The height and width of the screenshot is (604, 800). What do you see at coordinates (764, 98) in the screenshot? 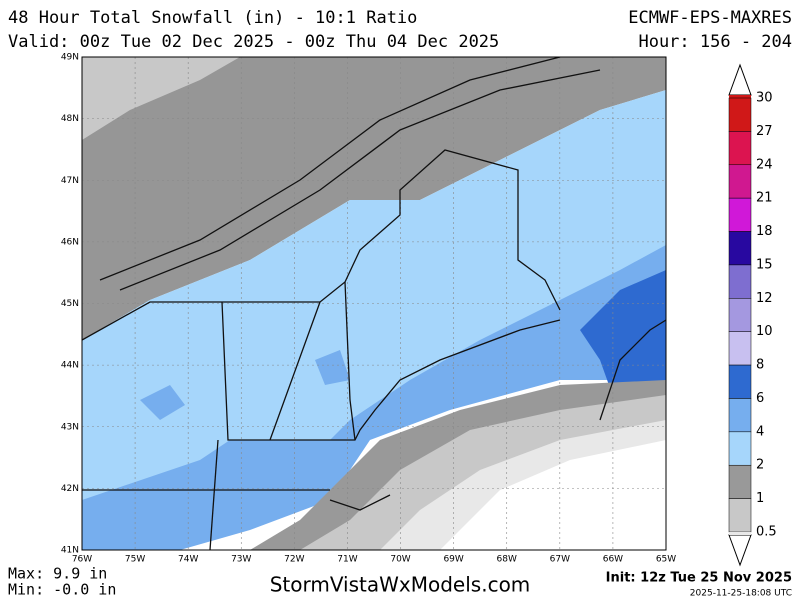
I see `colorbar-label: 30` at bounding box center [764, 98].